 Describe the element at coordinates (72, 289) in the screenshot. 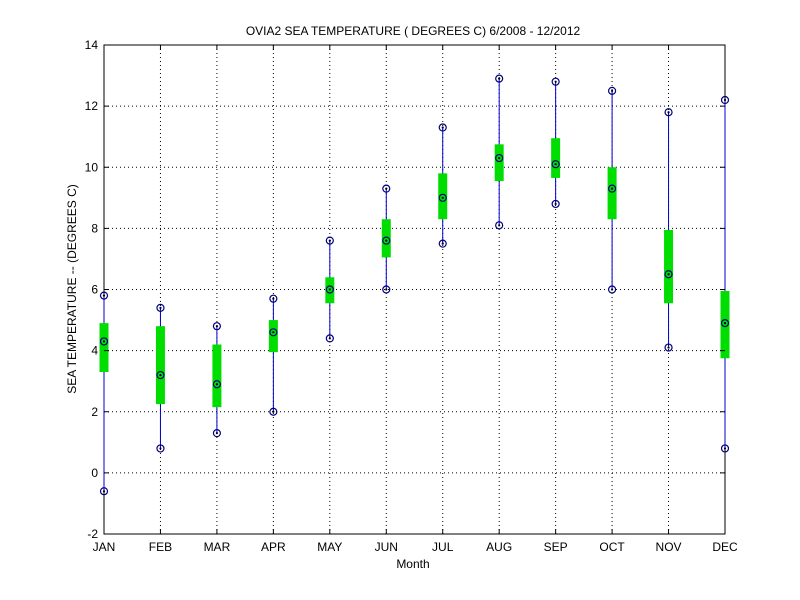

I see `y-axis-label: SEA TEMPERATURE -- (DEGREES C)` at that location.